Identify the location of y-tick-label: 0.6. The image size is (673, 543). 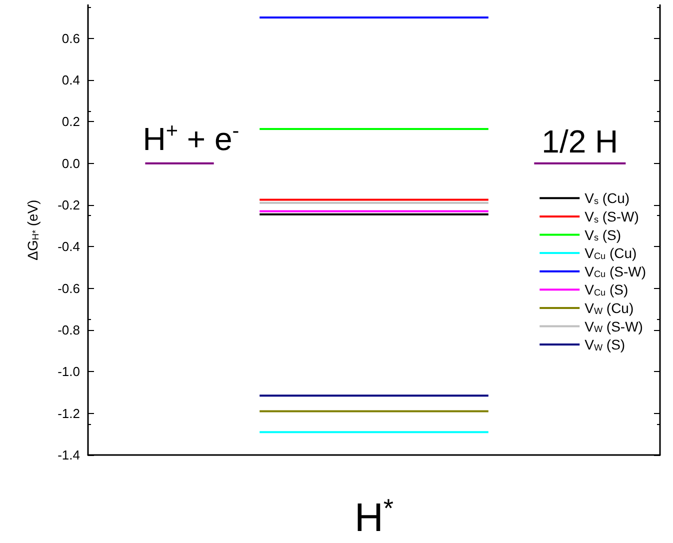
(71, 38).